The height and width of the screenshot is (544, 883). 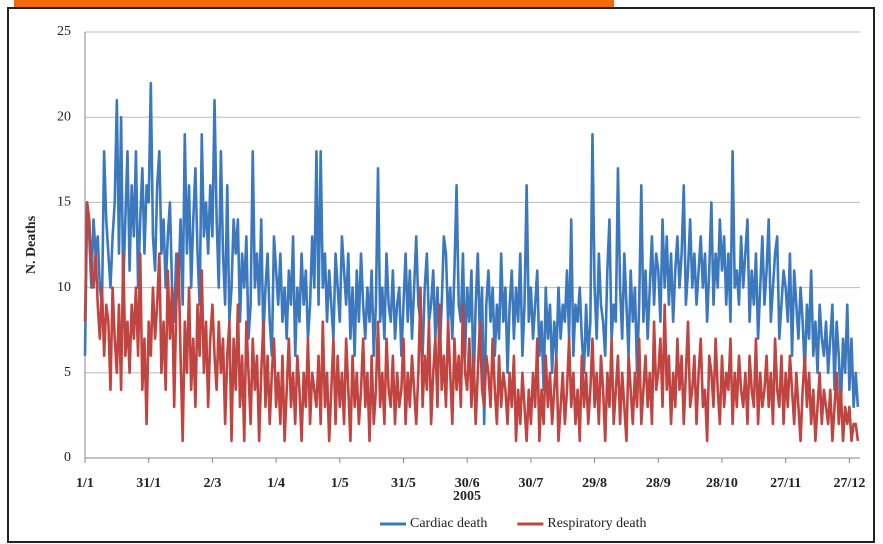 What do you see at coordinates (722, 483) in the screenshot?
I see `x-tick-label: 28/10` at bounding box center [722, 483].